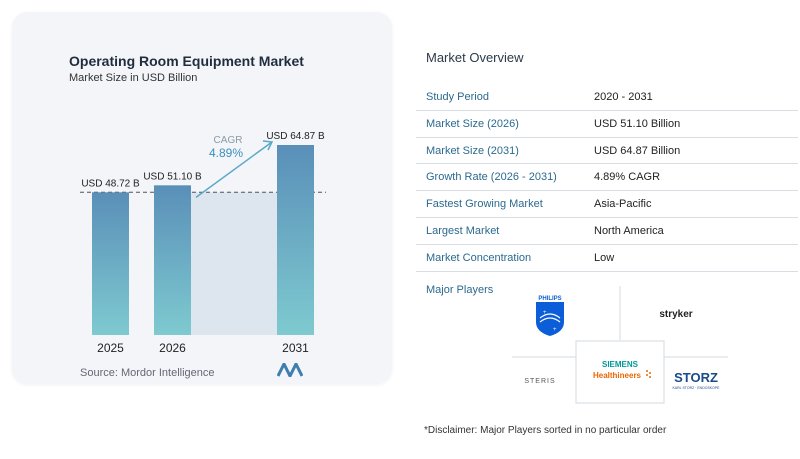  Describe the element at coordinates (484, 204) in the screenshot. I see `overview-row-label: Fastest Growing Market` at that location.